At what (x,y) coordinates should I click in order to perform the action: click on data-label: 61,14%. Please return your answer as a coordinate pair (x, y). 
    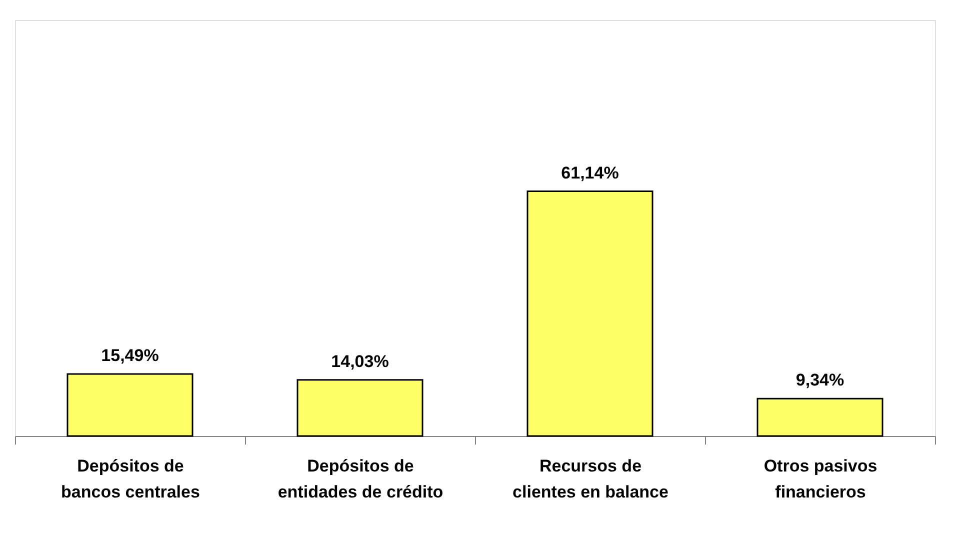
    Looking at the image, I should click on (590, 172).